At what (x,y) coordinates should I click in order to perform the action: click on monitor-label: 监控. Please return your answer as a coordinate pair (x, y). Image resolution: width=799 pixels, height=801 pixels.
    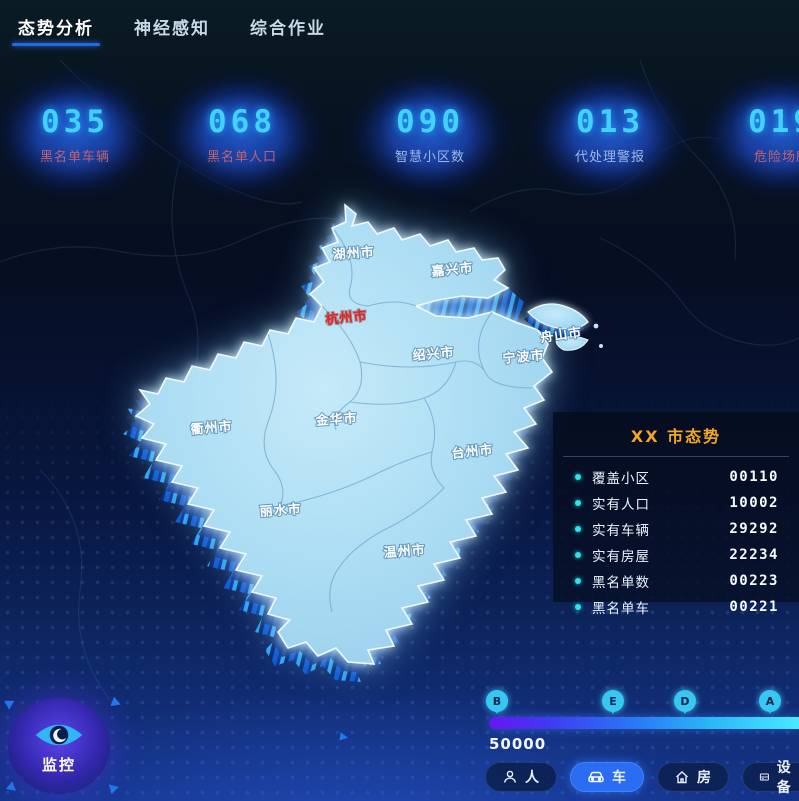
    Looking at the image, I should click on (58, 764).